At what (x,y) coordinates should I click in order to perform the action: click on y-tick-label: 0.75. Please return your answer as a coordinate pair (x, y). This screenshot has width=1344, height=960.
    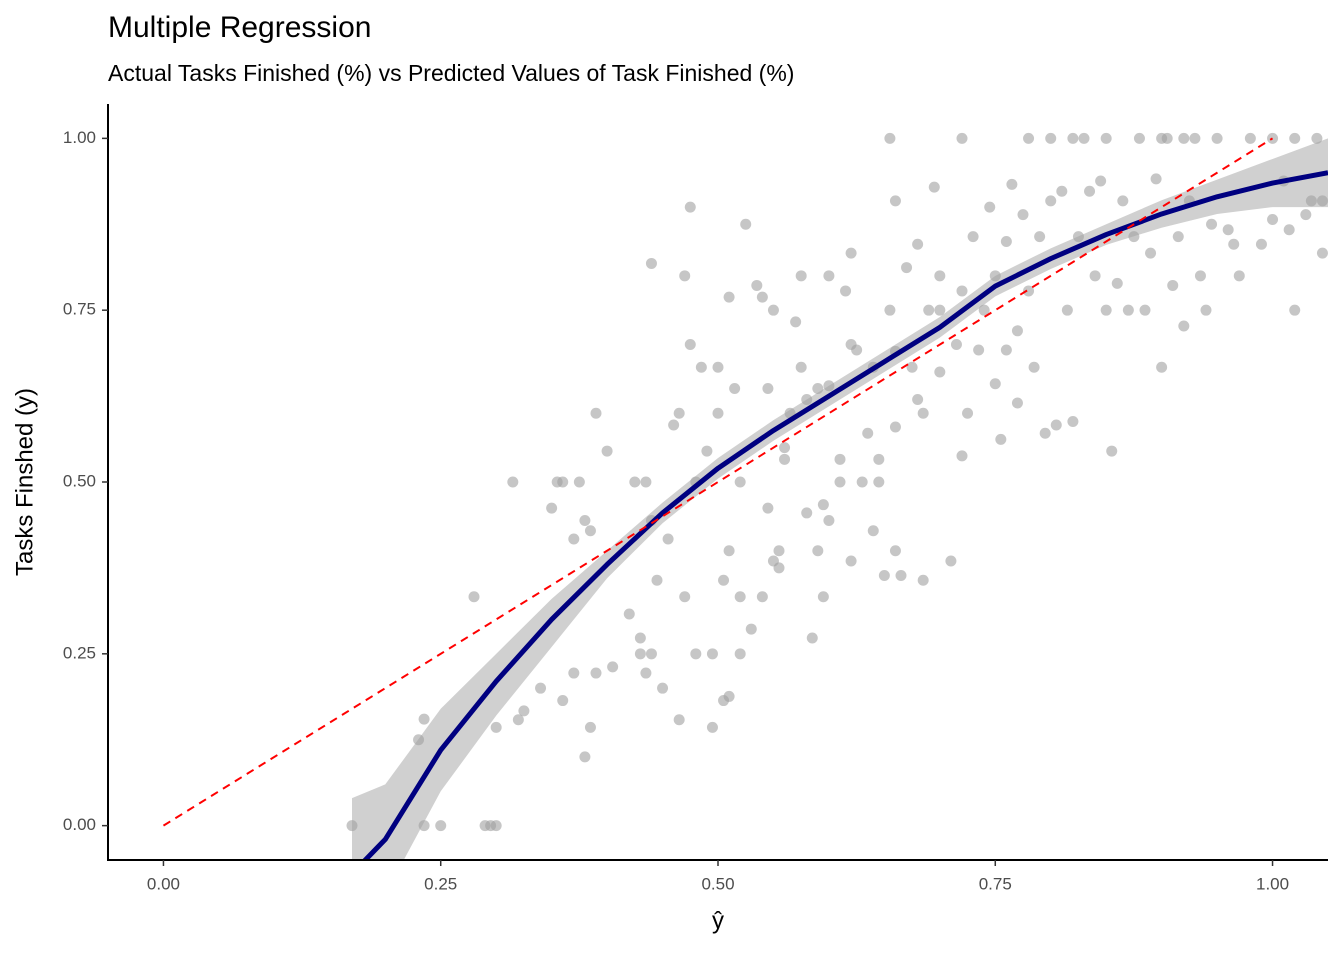
    Looking at the image, I should click on (79, 309).